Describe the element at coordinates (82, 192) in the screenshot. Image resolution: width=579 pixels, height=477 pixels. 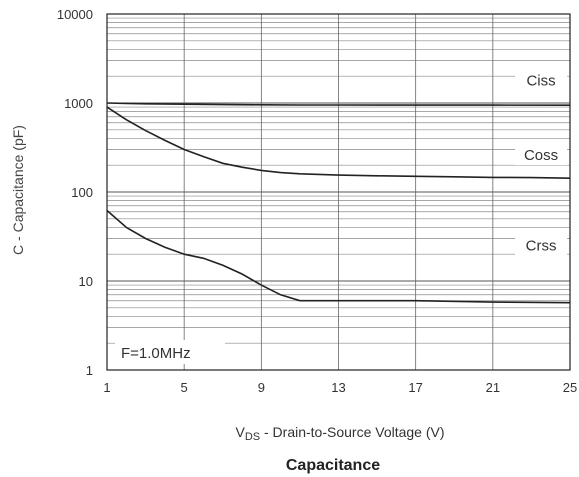
I see `y-tick-label: 100` at that location.